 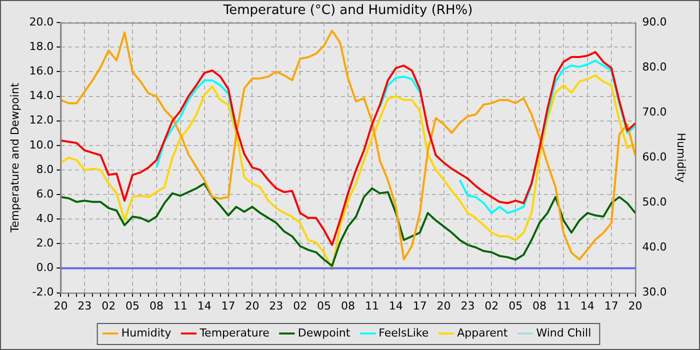 I want to click on legend-label: Temperature, so click(x=234, y=333).